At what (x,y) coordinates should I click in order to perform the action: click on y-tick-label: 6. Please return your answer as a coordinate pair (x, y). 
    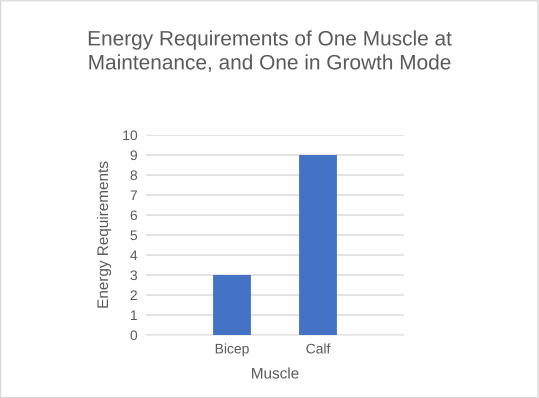
    Looking at the image, I should click on (134, 215).